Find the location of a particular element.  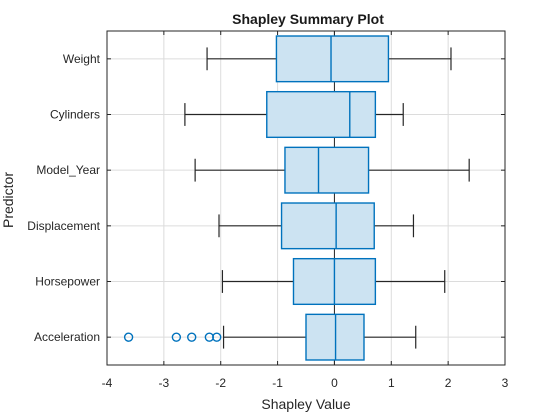

box-plot-displacement is located at coordinates (316, 226).